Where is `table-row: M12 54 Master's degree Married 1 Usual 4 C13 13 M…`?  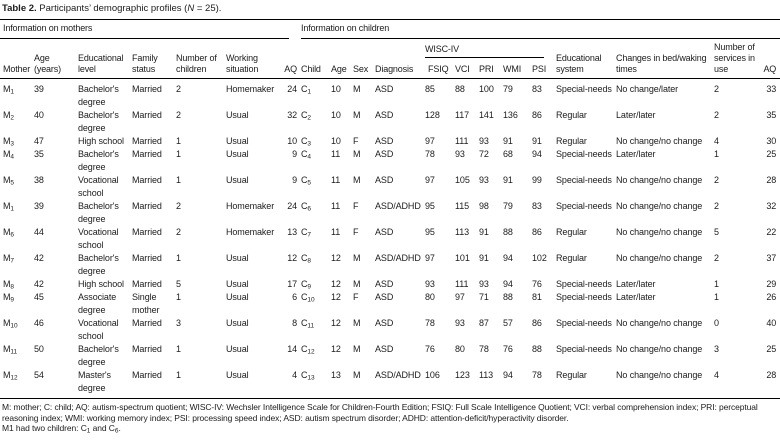
table-row: M12 54 Master's degree Married 1 Usual 4 C13 13 M… is located at coordinates (390, 384).